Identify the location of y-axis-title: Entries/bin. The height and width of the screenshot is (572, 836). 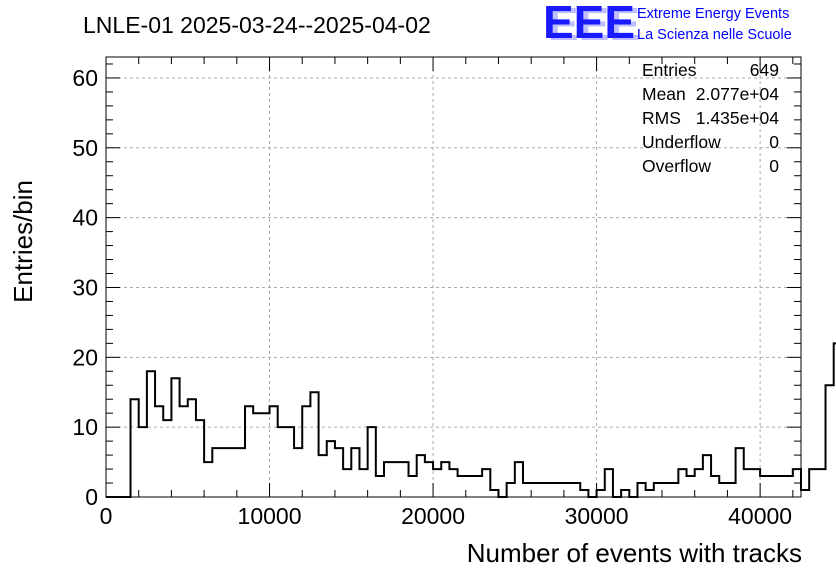
(23, 241).